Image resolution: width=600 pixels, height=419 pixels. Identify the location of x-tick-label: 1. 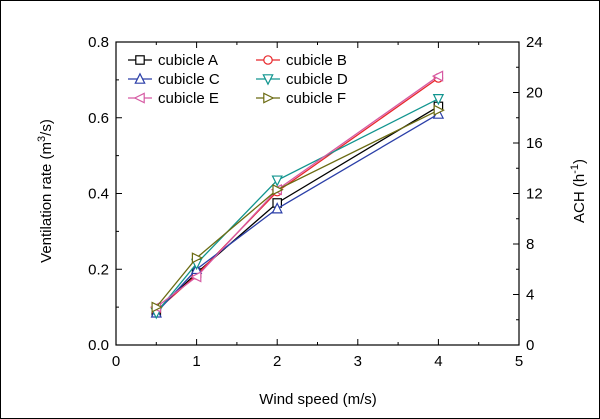
(196, 361).